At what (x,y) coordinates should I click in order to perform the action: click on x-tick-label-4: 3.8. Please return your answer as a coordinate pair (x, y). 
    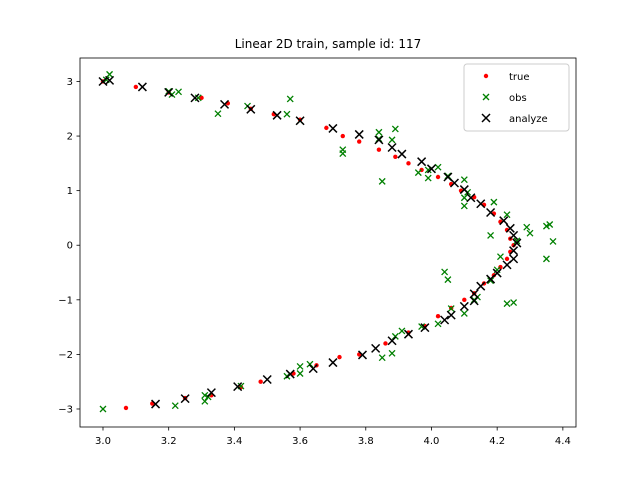
    Looking at the image, I should click on (366, 441).